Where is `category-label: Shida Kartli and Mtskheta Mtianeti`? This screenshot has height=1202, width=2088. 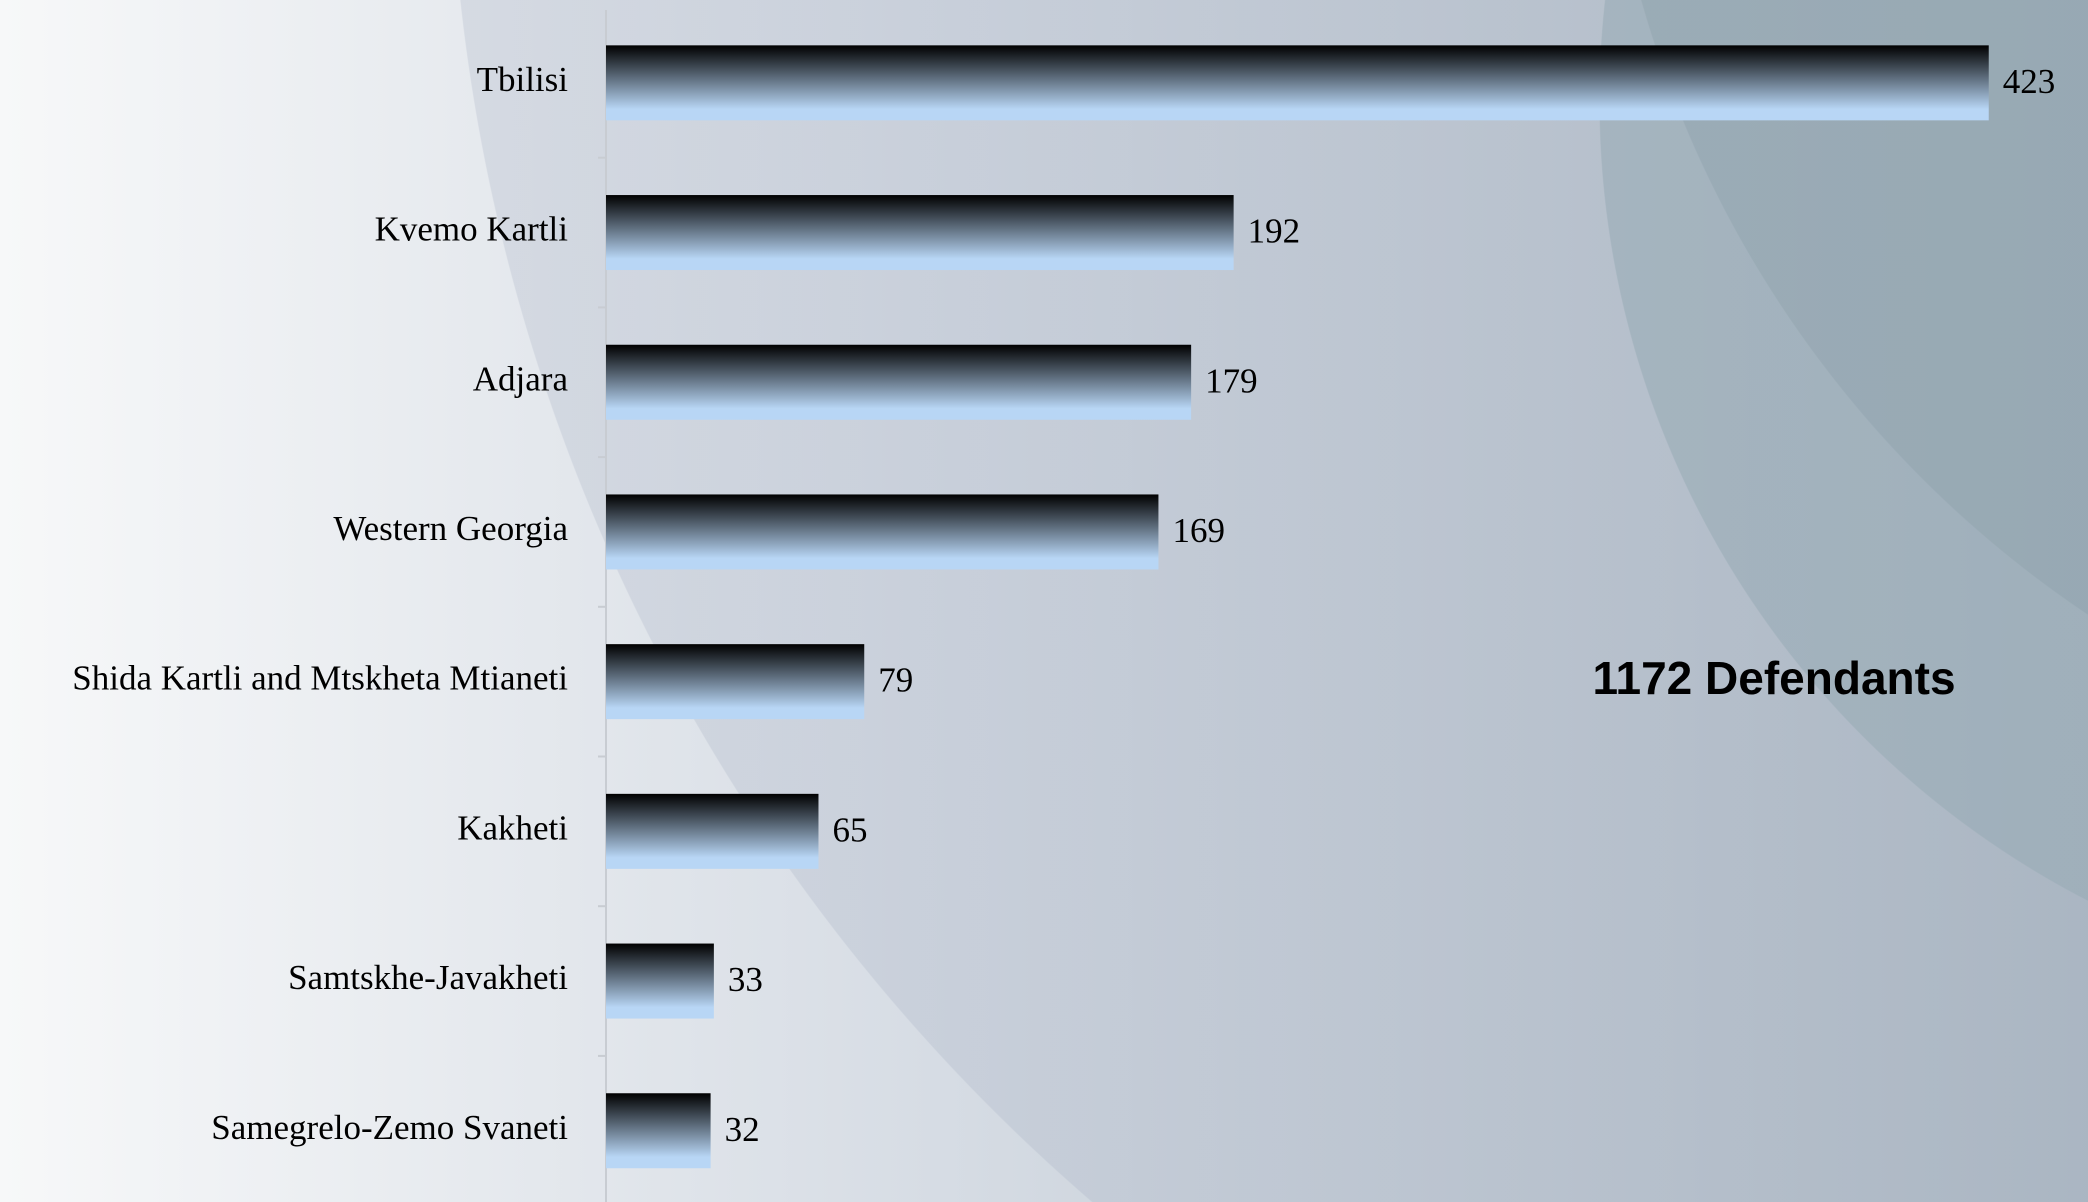
category-label: Shida Kartli and Mtskheta Mtianeti is located at coordinates (320, 678).